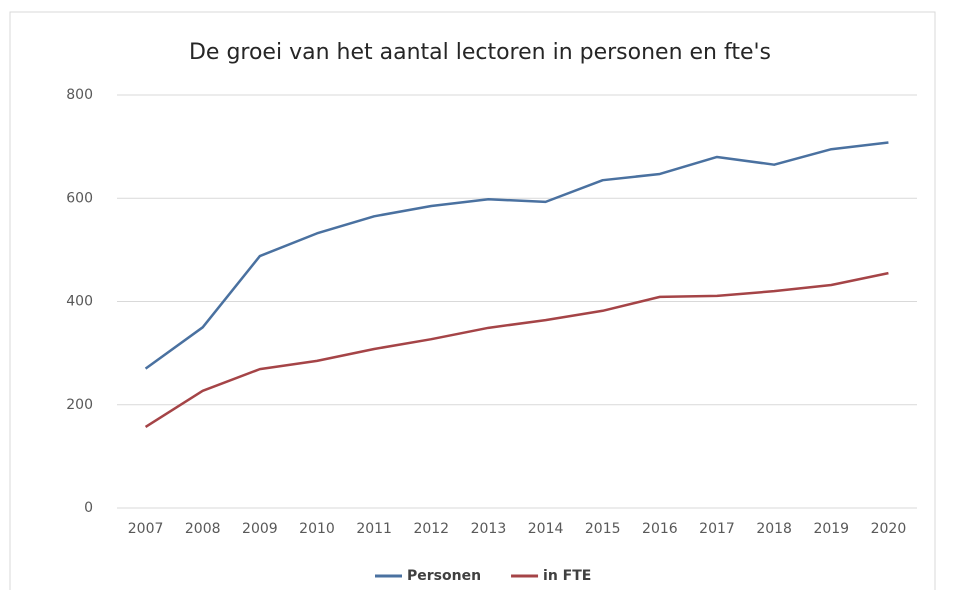  What do you see at coordinates (146, 529) in the screenshot?
I see `x-tick-label: 2007` at bounding box center [146, 529].